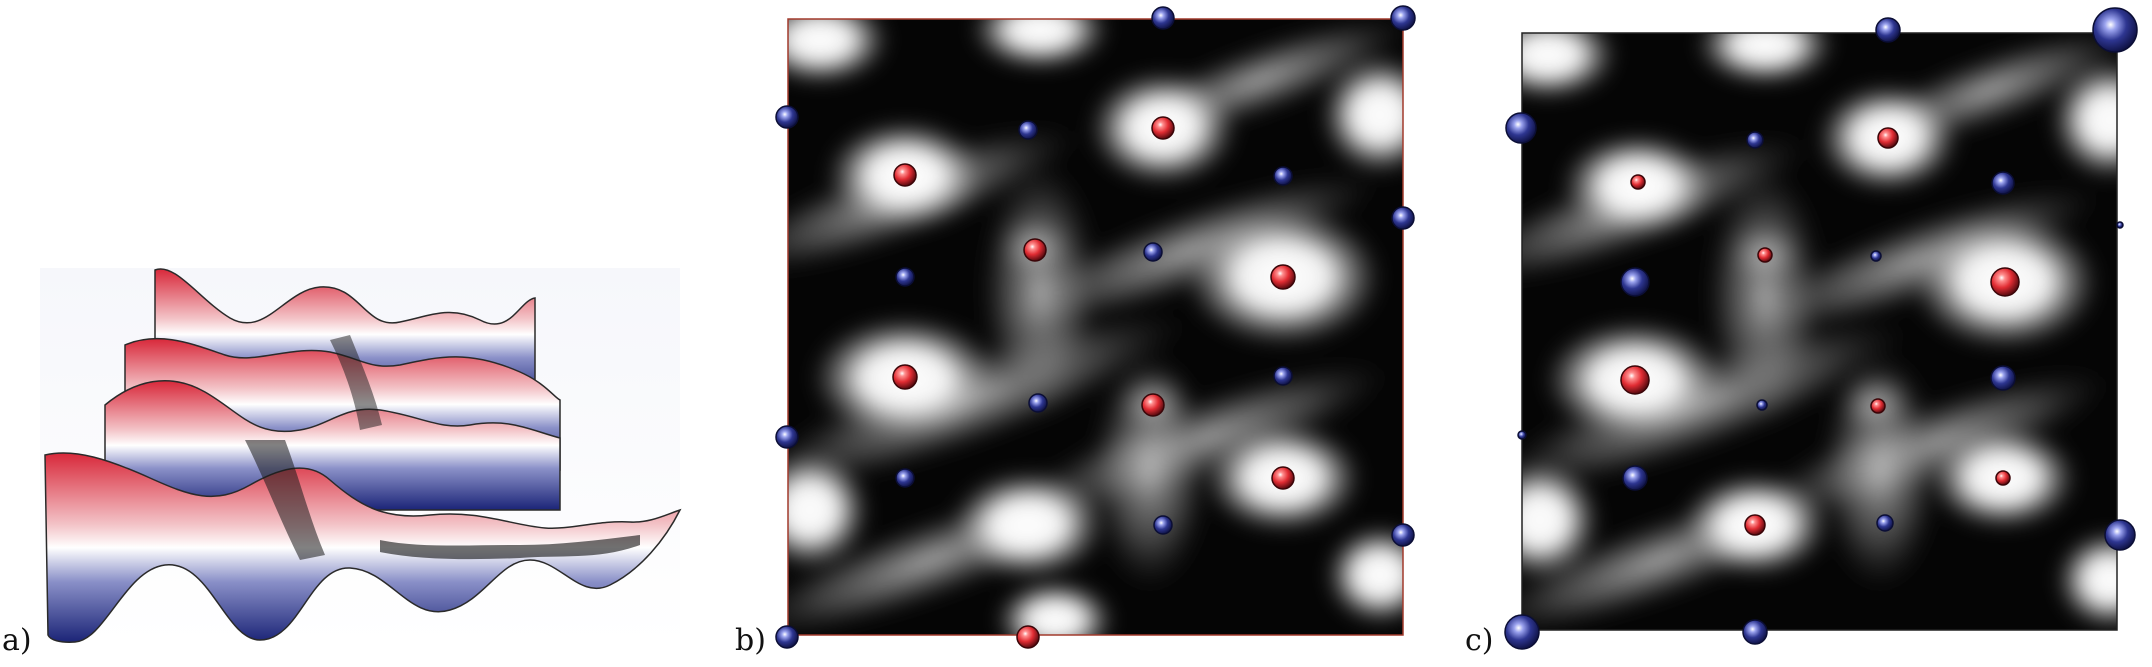 The height and width of the screenshot is (667, 2152). I want to click on panel-a-label: a), so click(17, 640).